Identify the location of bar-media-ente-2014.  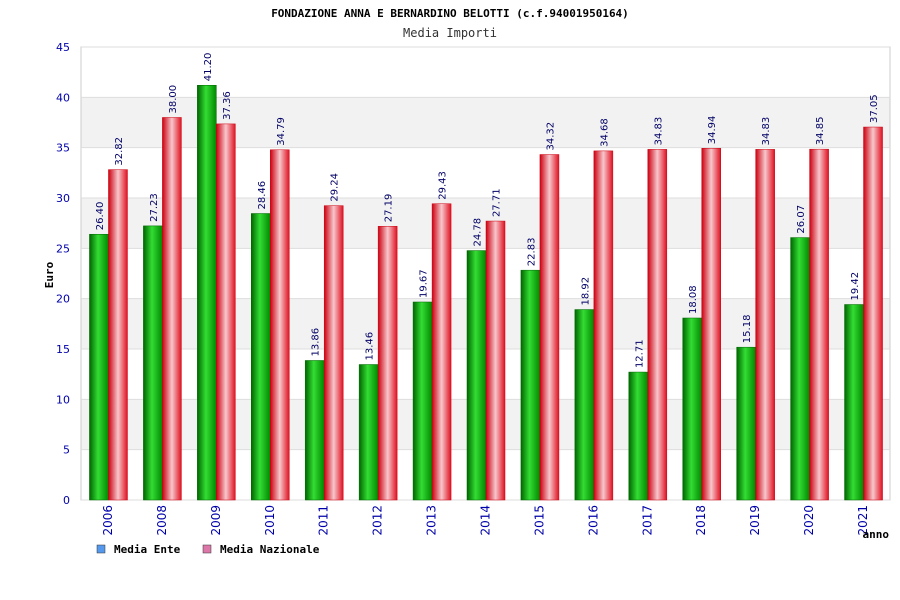
(476, 375).